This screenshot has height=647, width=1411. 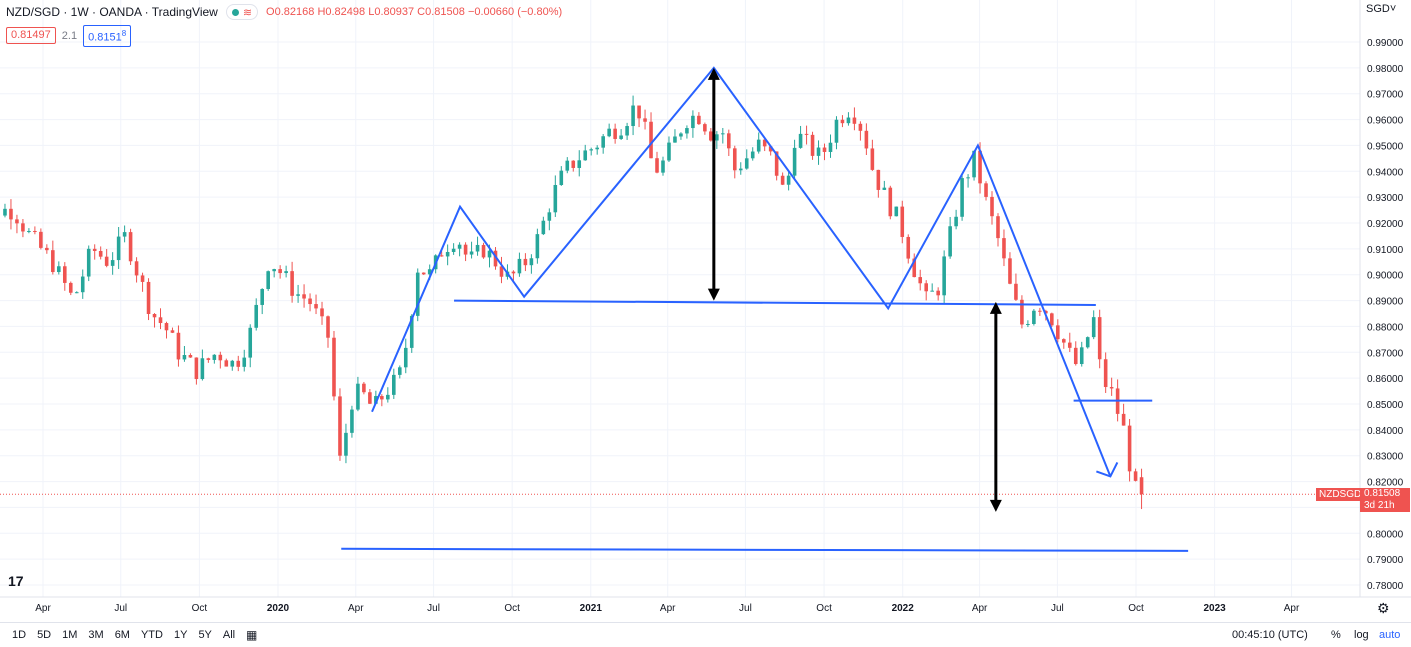 What do you see at coordinates (151, 635) in the screenshot?
I see `range-ytd: YTD` at bounding box center [151, 635].